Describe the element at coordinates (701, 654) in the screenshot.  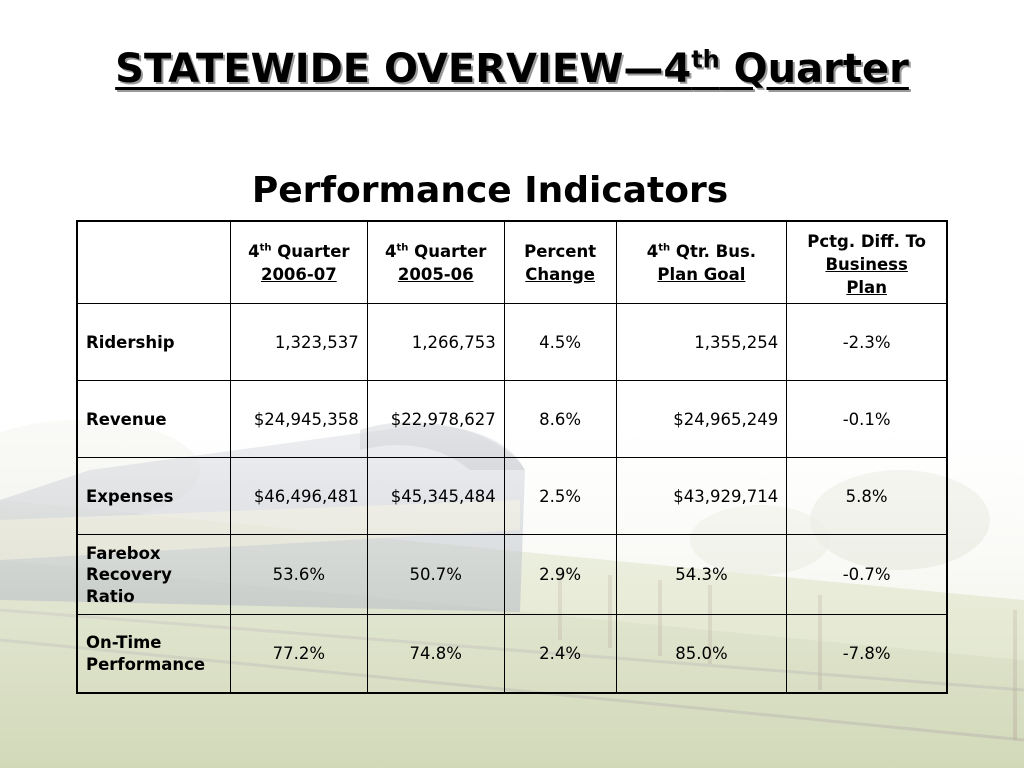
I see `cell-plan-goal: 85.0%` at that location.